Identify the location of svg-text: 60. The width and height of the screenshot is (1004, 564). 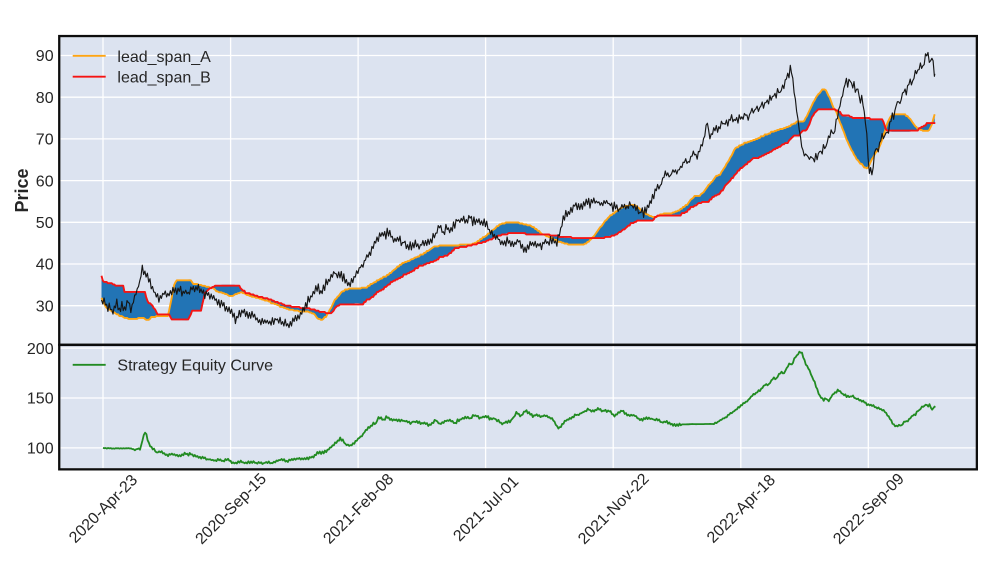
(45, 181).